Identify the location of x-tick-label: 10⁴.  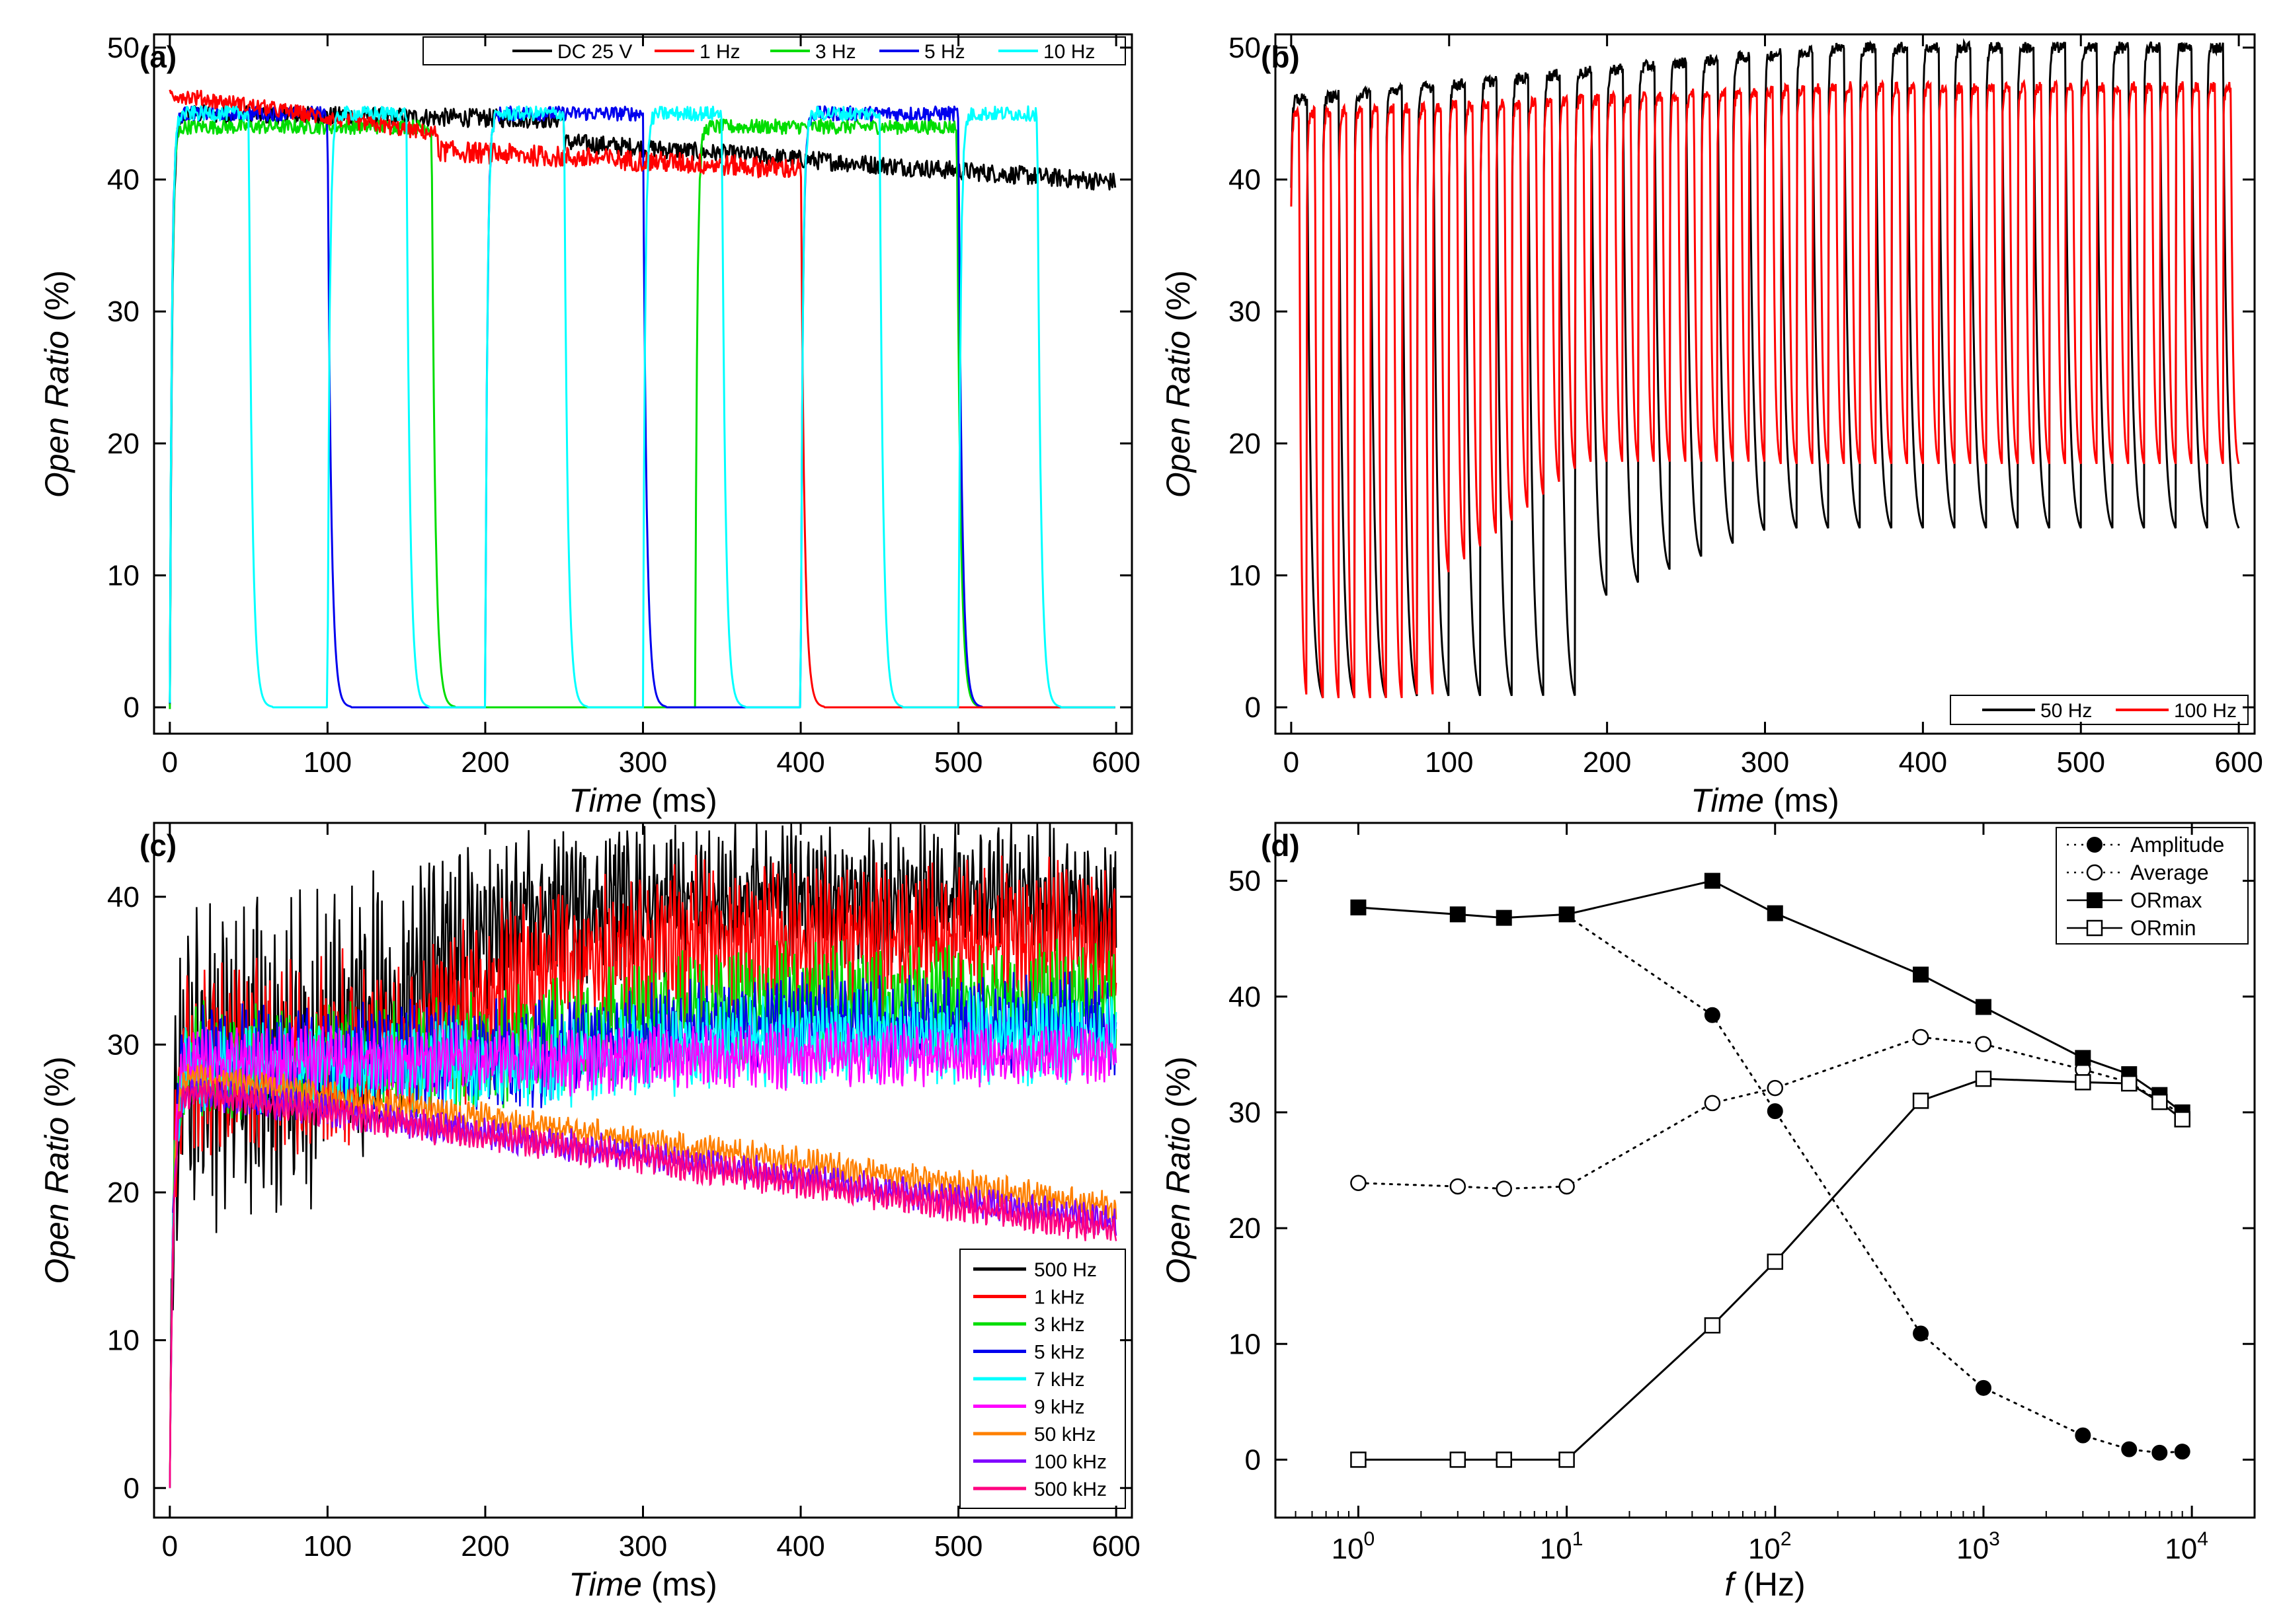
(2186, 1546).